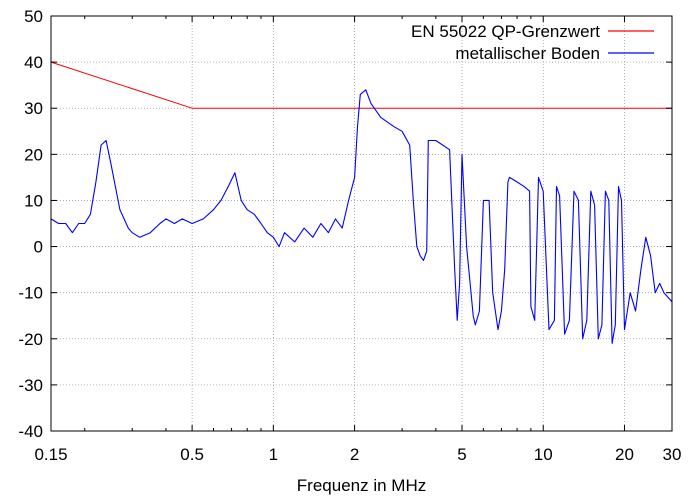  What do you see at coordinates (527, 53) in the screenshot?
I see `legend-label: metallischer Boden` at bounding box center [527, 53].